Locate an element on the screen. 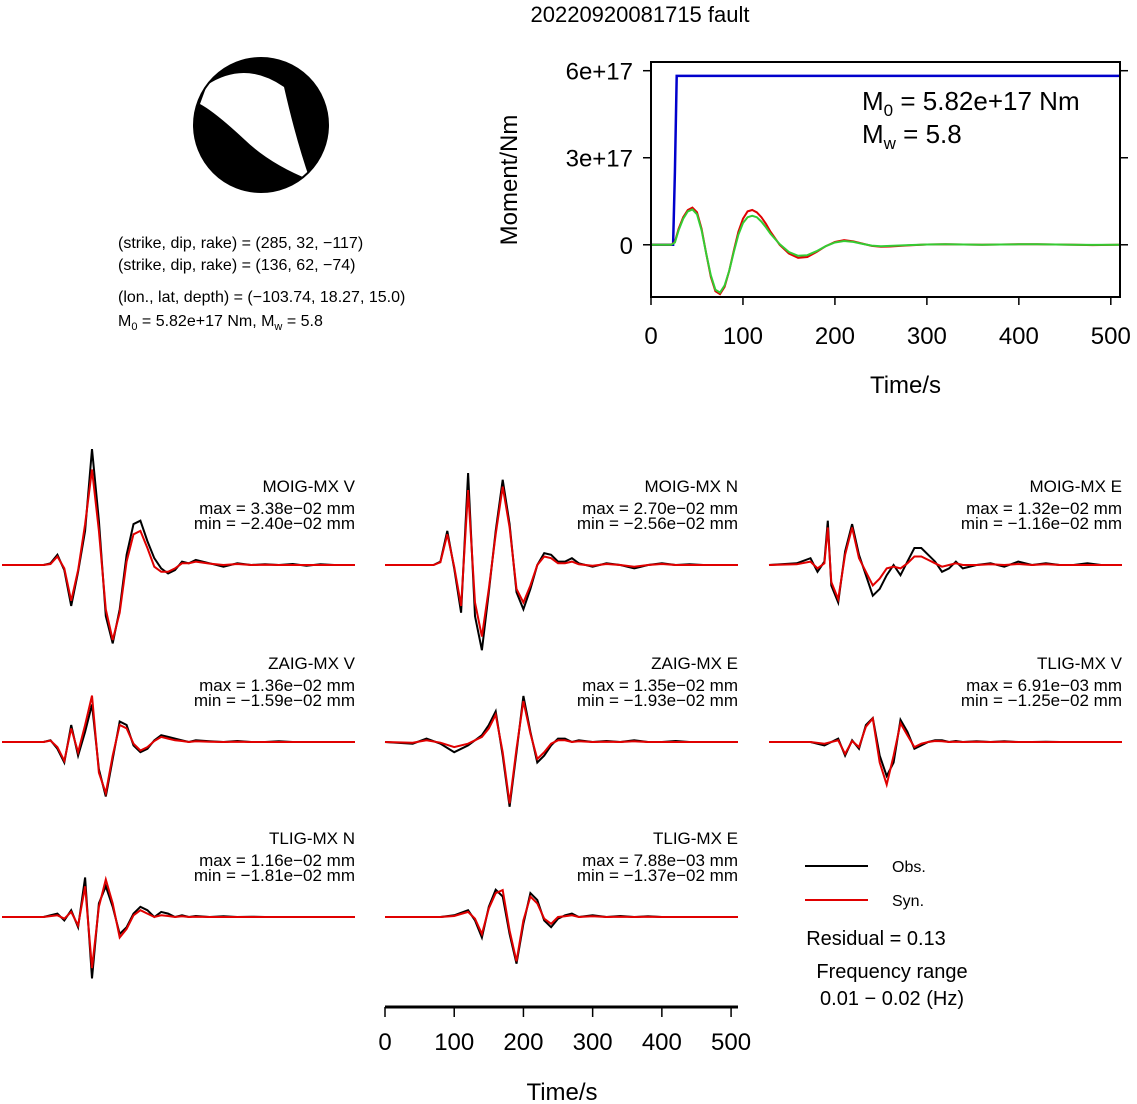 The image size is (1137, 1104). m0-sub: 0 is located at coordinates (134, 327).